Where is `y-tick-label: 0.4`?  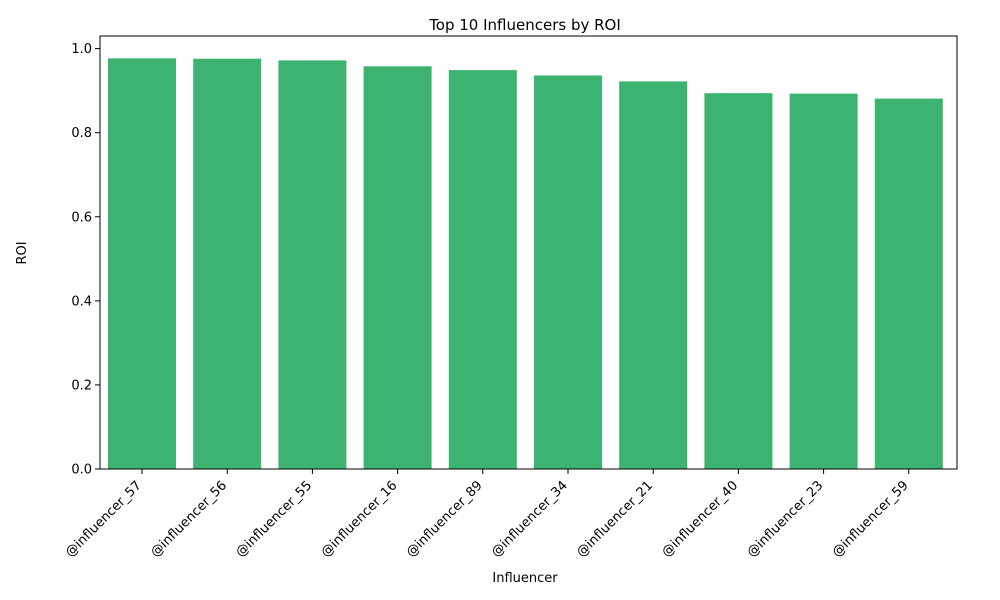 y-tick-label: 0.4 is located at coordinates (81, 301).